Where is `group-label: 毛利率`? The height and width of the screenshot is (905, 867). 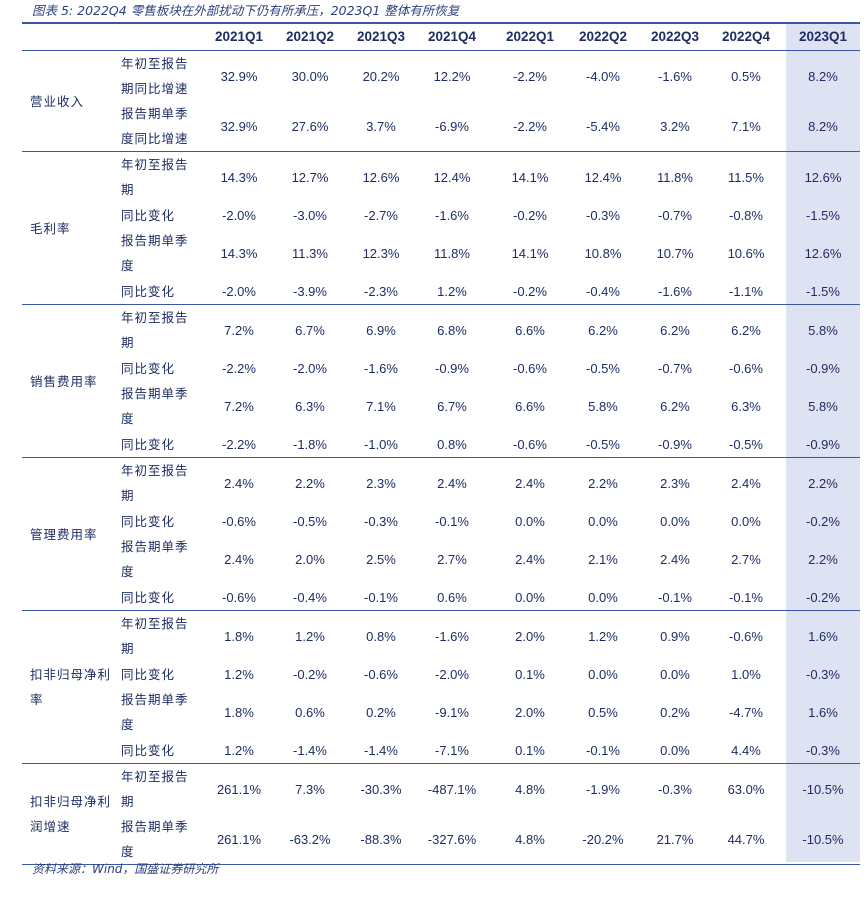 group-label: 毛利率 is located at coordinates (50, 228).